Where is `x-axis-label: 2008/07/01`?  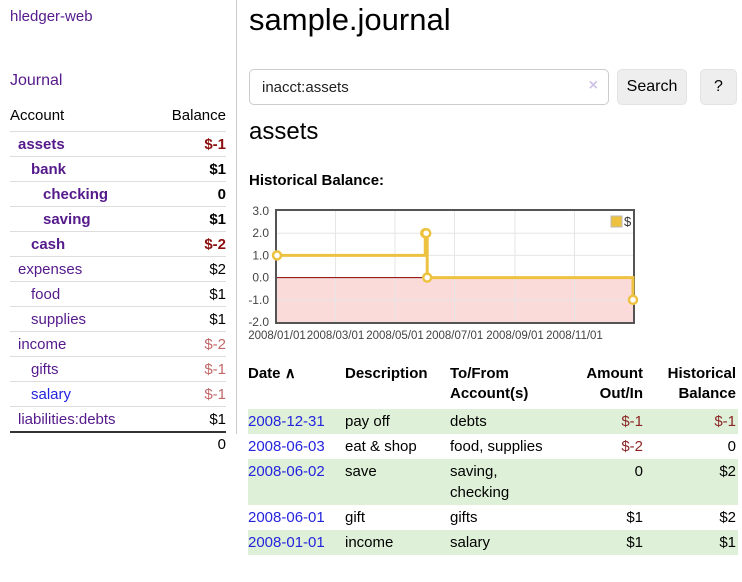
x-axis-label: 2008/07/01 is located at coordinates (455, 336).